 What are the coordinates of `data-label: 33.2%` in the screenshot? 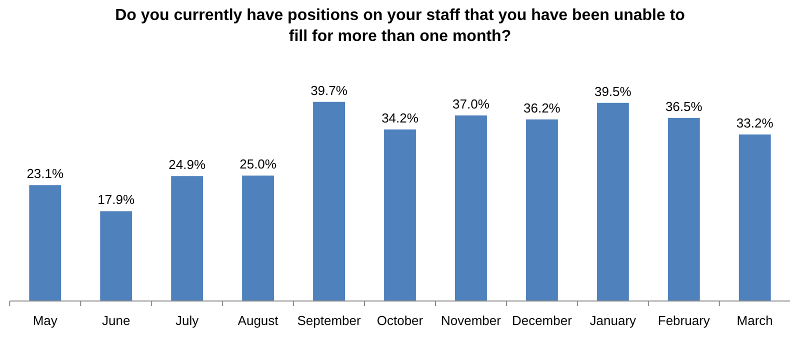 It's located at (755, 122).